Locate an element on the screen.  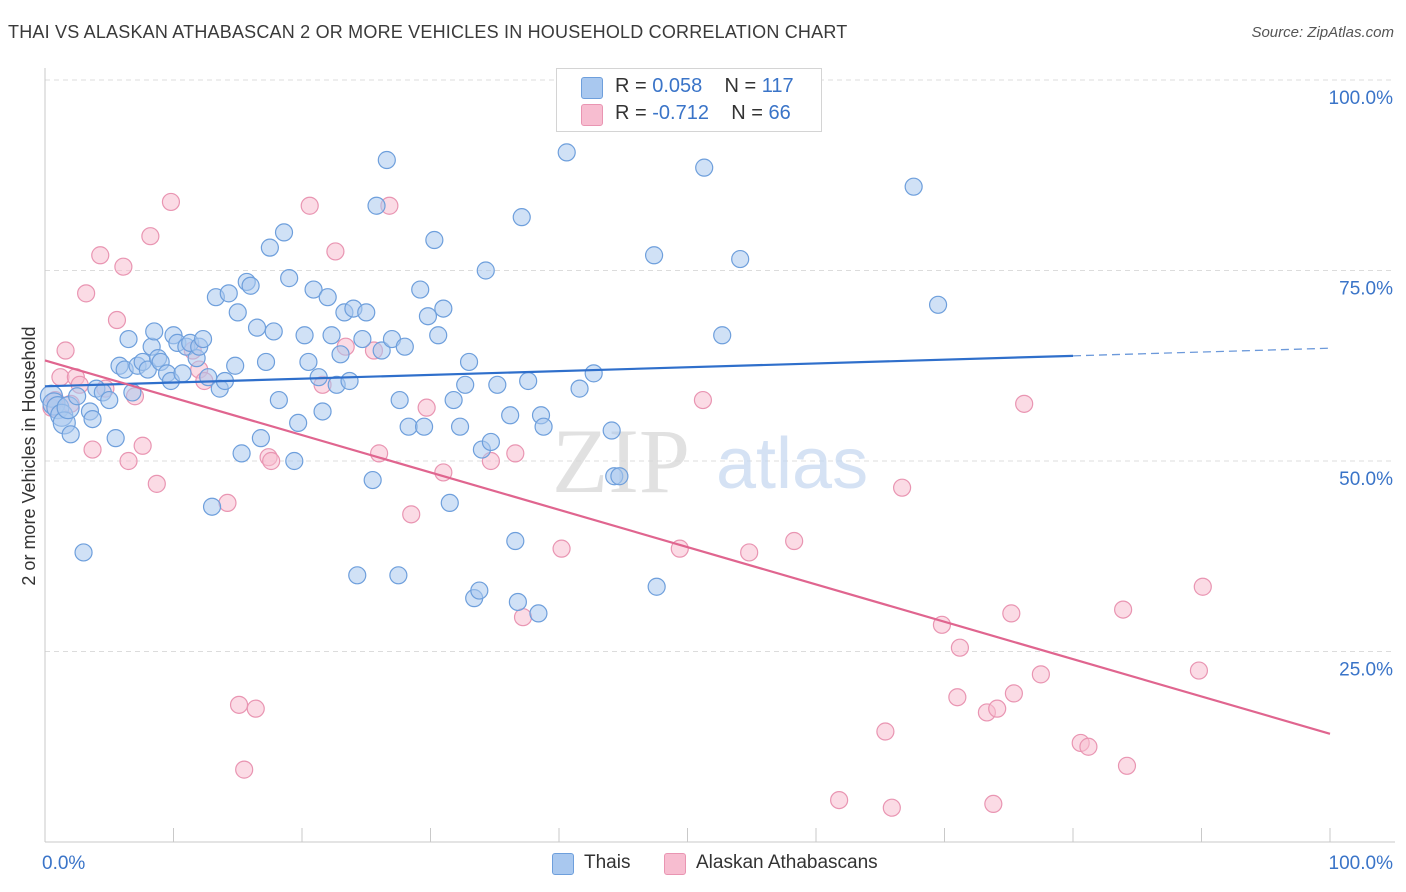
y-tick-label: 25.0% is located at coordinates (1366, 670).